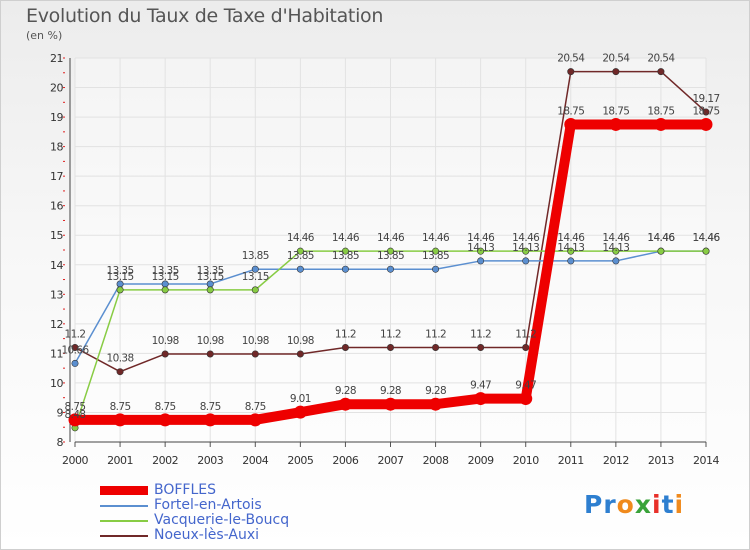 This screenshot has width=750, height=550. What do you see at coordinates (668, 504) in the screenshot?
I see `logo-letter: t` at bounding box center [668, 504].